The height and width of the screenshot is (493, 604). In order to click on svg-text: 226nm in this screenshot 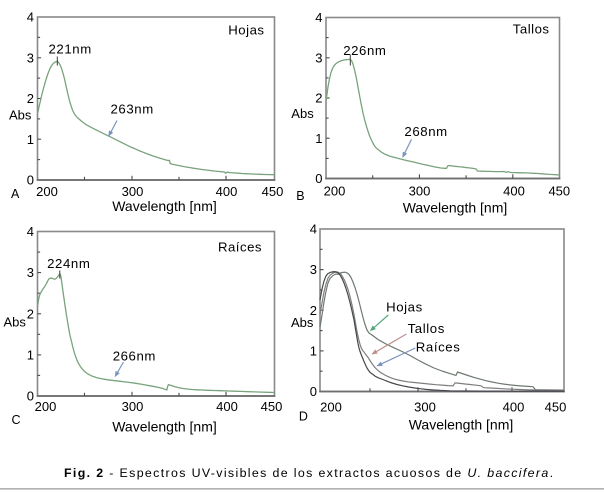, I will do `click(364, 50)`.